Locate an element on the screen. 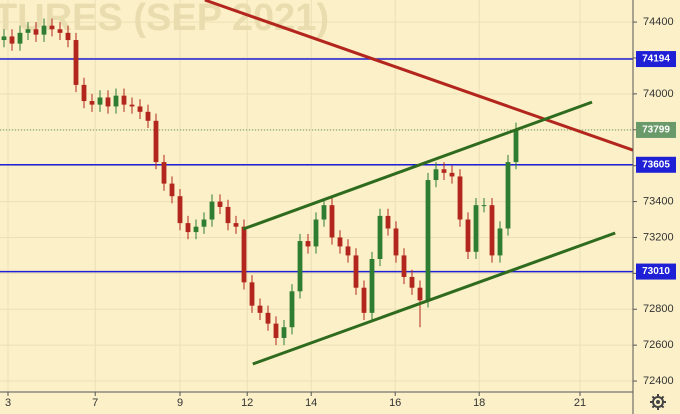  level-label: 73605 is located at coordinates (656, 164).